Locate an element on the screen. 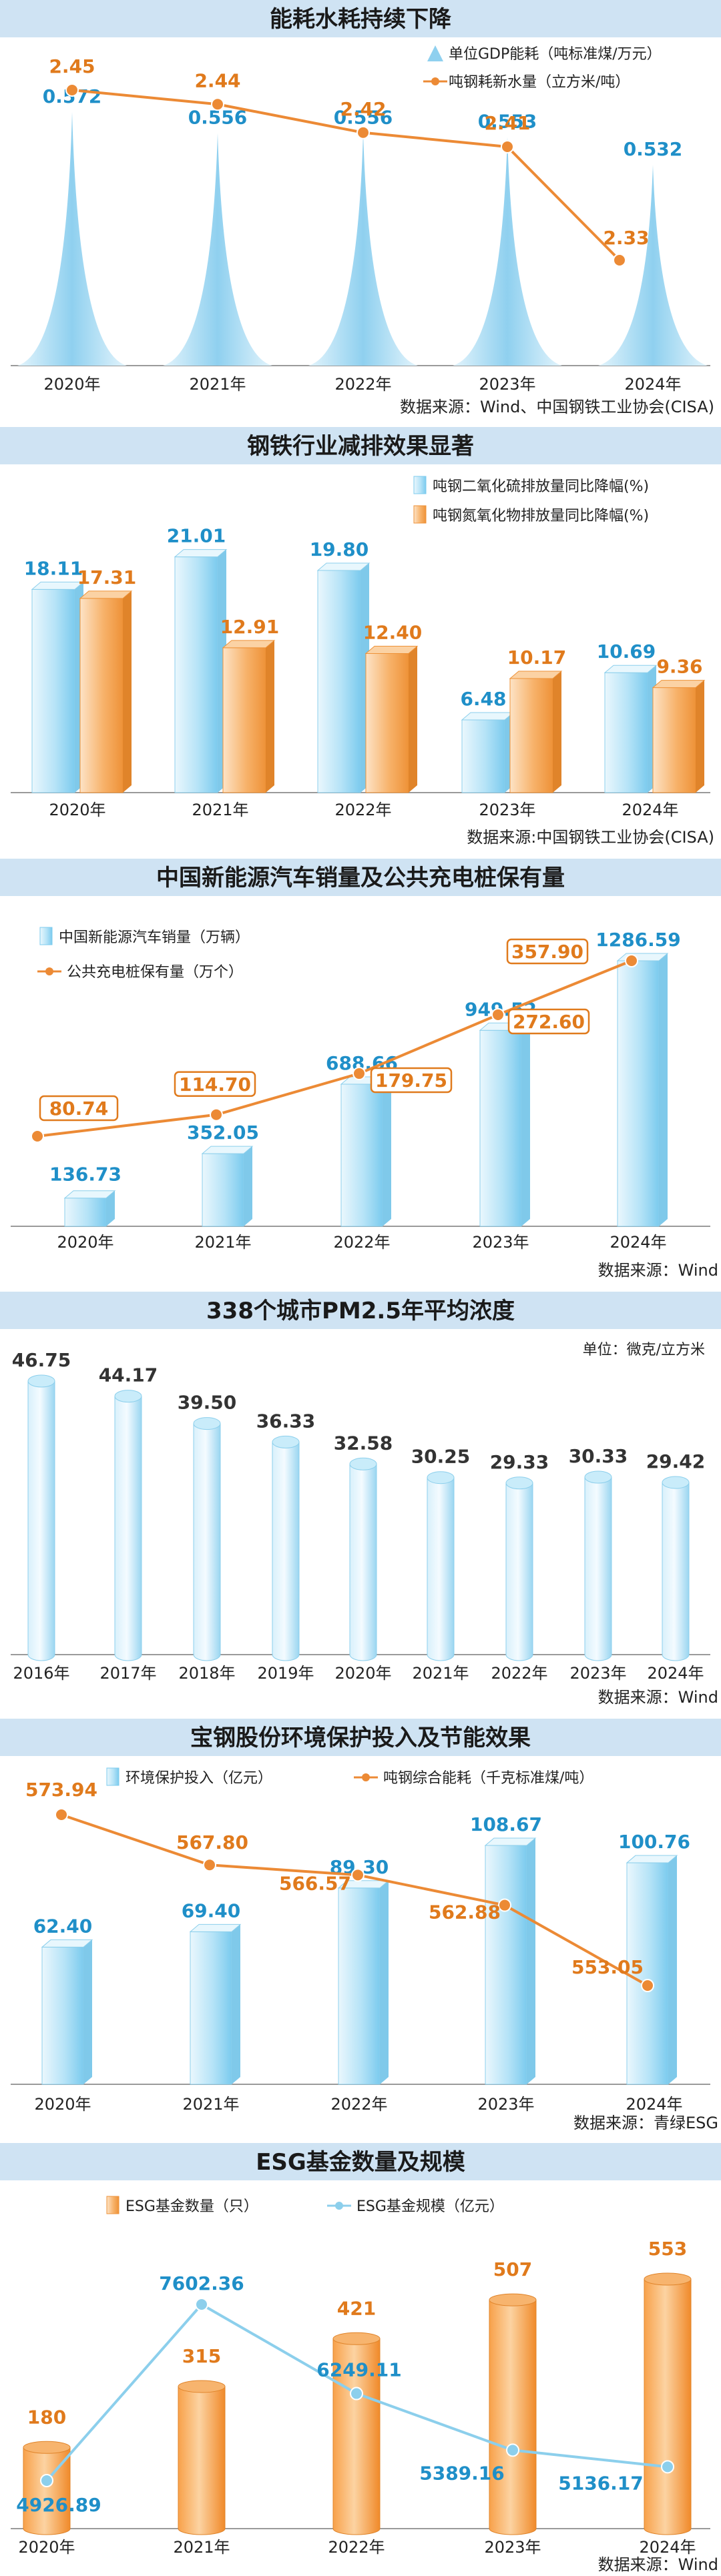  source-pm25: 数据来源：Wind is located at coordinates (658, 1697).